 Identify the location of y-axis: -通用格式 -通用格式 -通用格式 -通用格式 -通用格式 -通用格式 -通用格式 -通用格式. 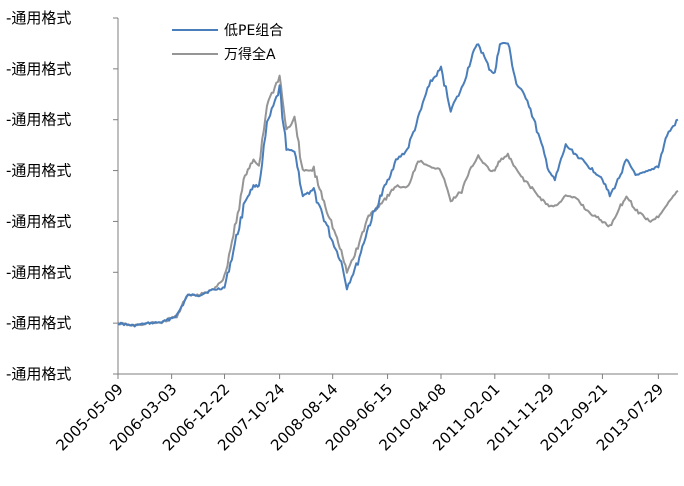
(62, 196).